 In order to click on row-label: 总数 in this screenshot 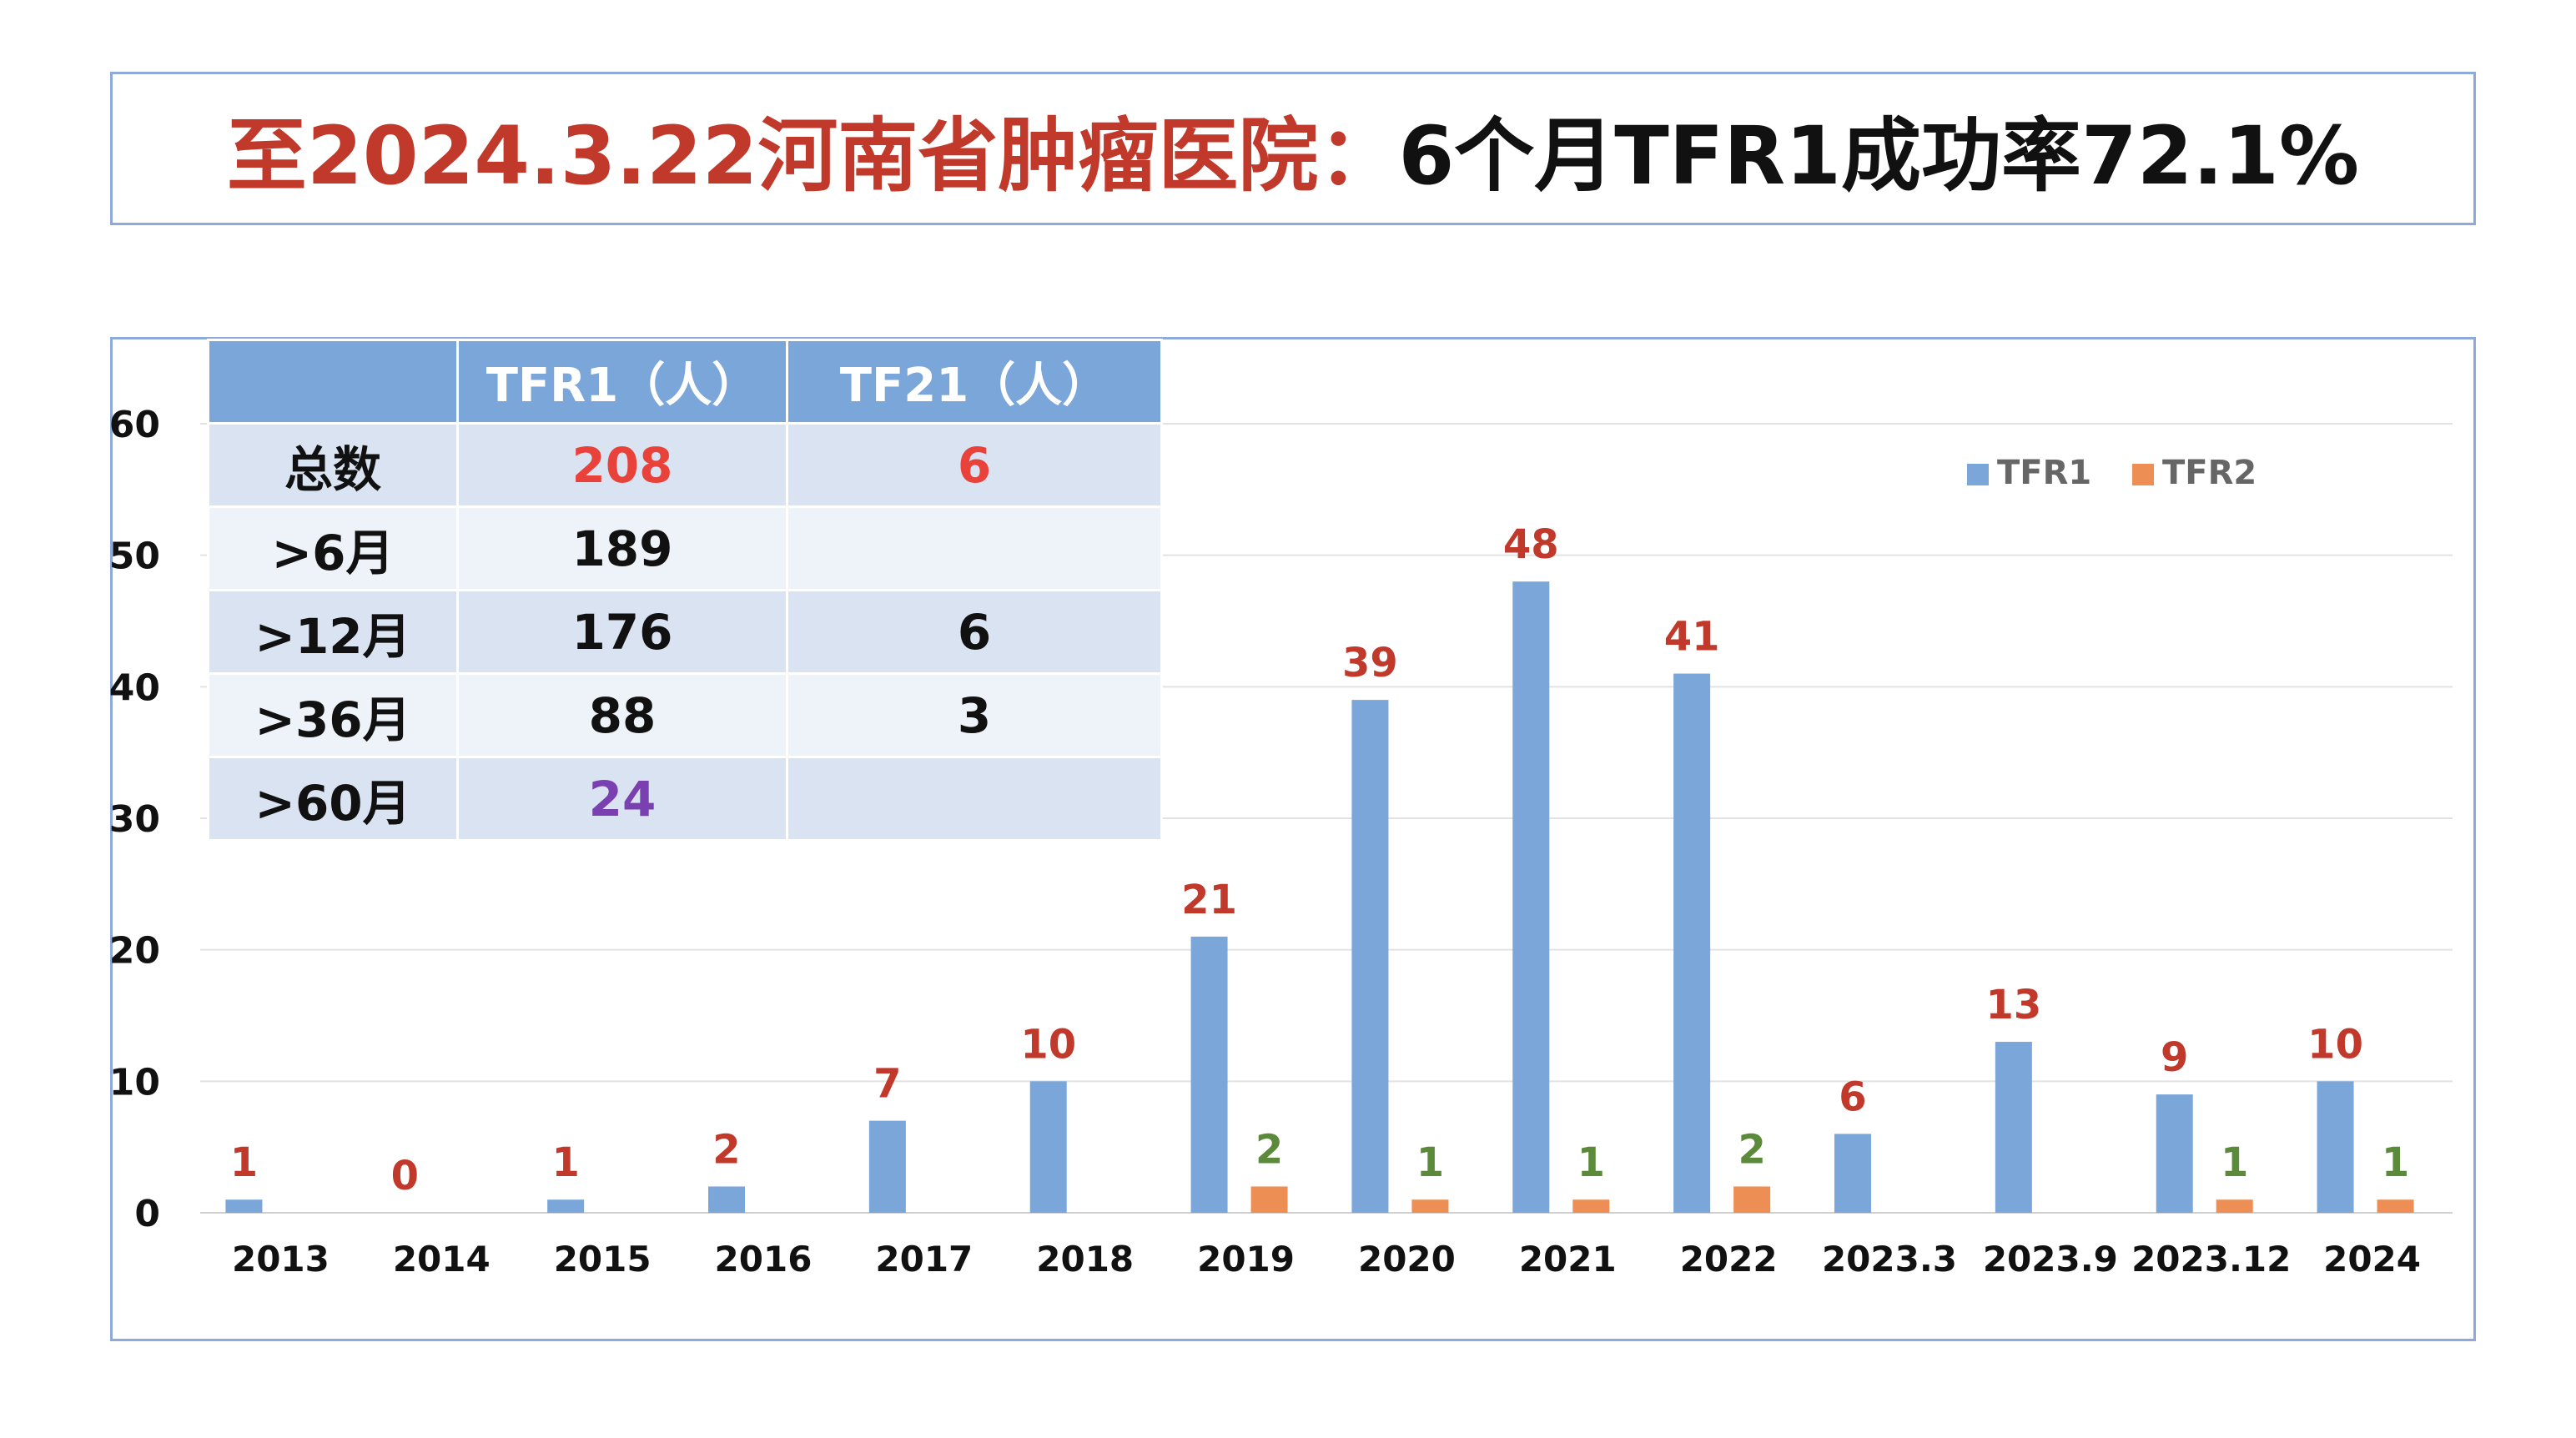, I will do `click(333, 465)`.